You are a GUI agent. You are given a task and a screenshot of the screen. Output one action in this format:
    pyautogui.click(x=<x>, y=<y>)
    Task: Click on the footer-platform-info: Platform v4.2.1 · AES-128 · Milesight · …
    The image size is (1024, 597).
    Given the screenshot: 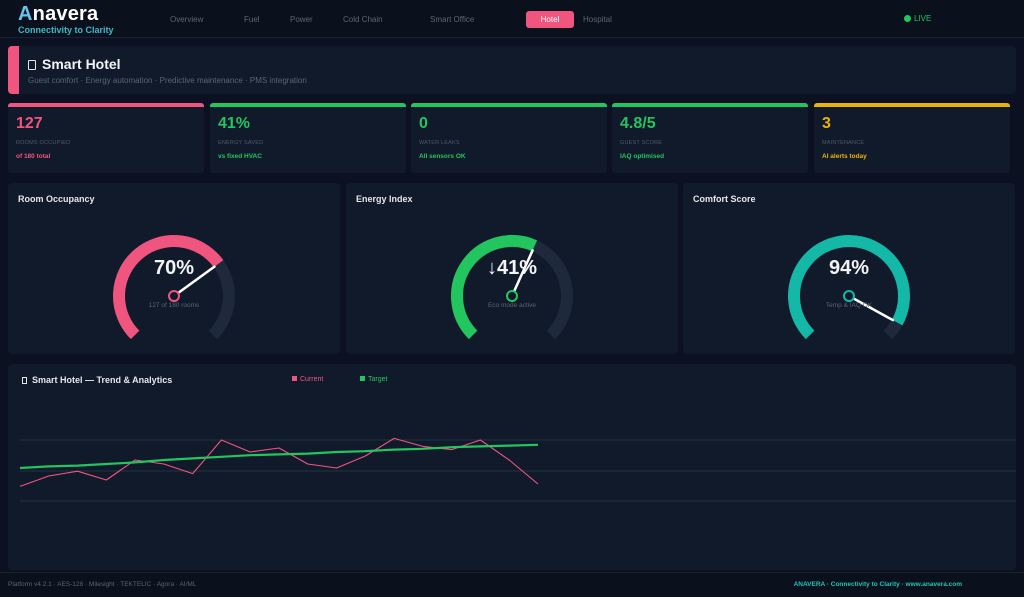 What is the action you would take?
    pyautogui.click(x=102, y=584)
    